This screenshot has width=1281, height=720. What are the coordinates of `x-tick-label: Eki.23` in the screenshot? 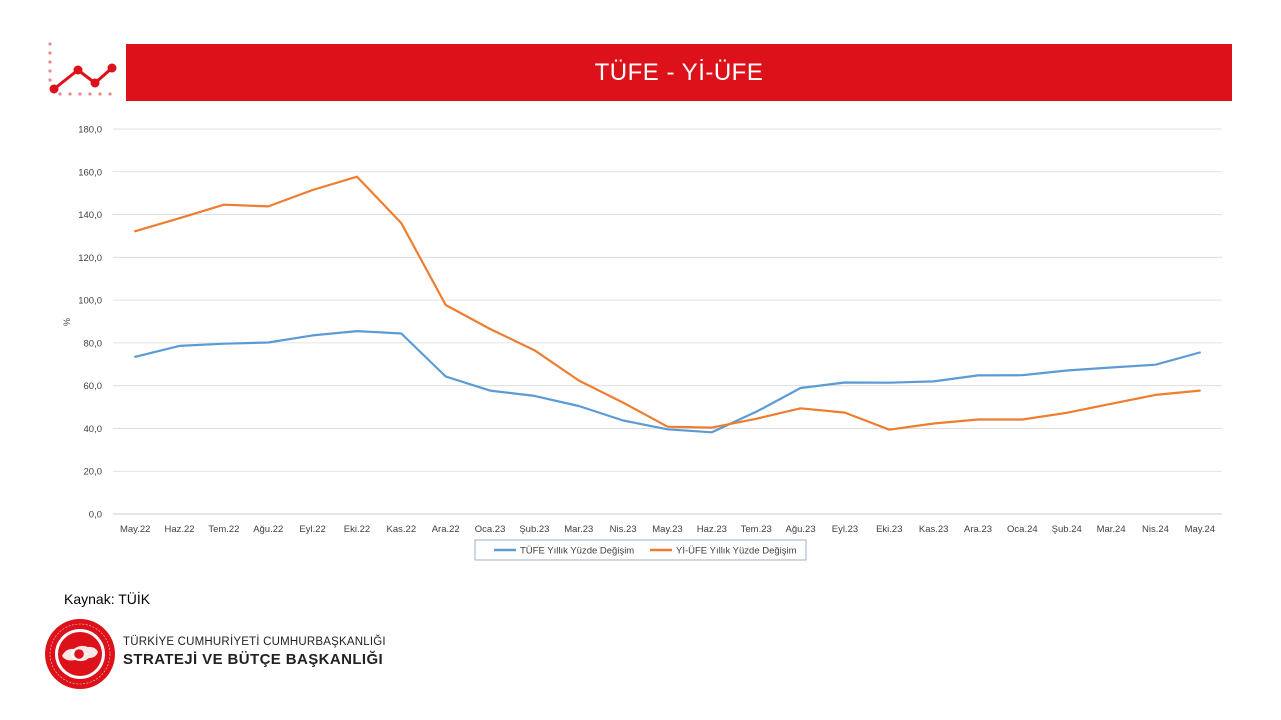 It's located at (889, 529).